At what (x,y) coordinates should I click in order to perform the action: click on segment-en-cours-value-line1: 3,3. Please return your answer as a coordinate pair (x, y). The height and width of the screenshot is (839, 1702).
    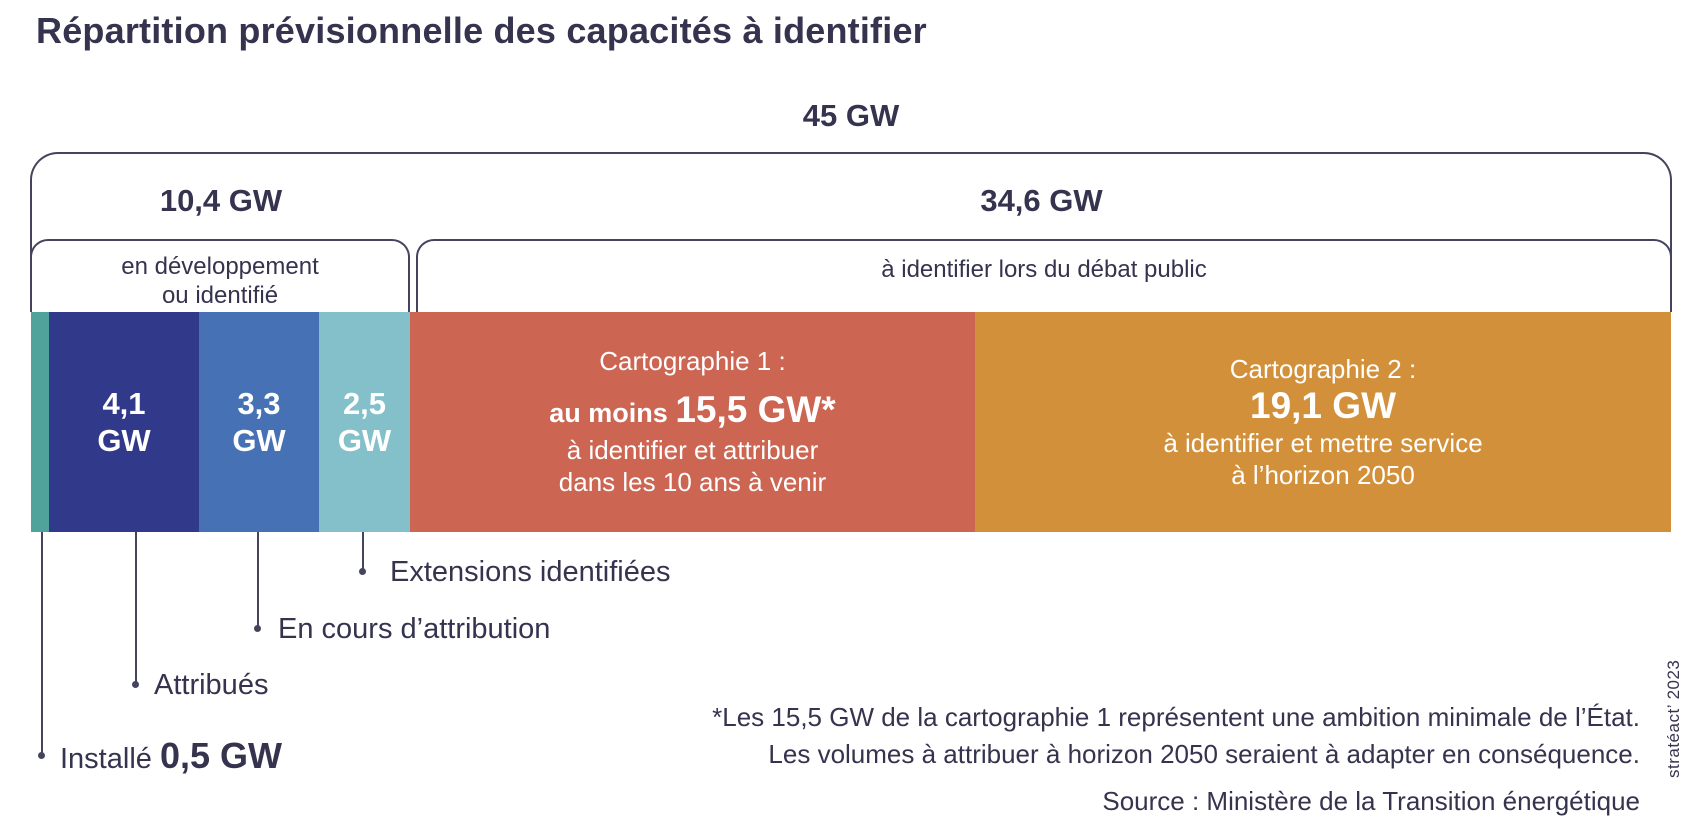
    Looking at the image, I should click on (259, 403).